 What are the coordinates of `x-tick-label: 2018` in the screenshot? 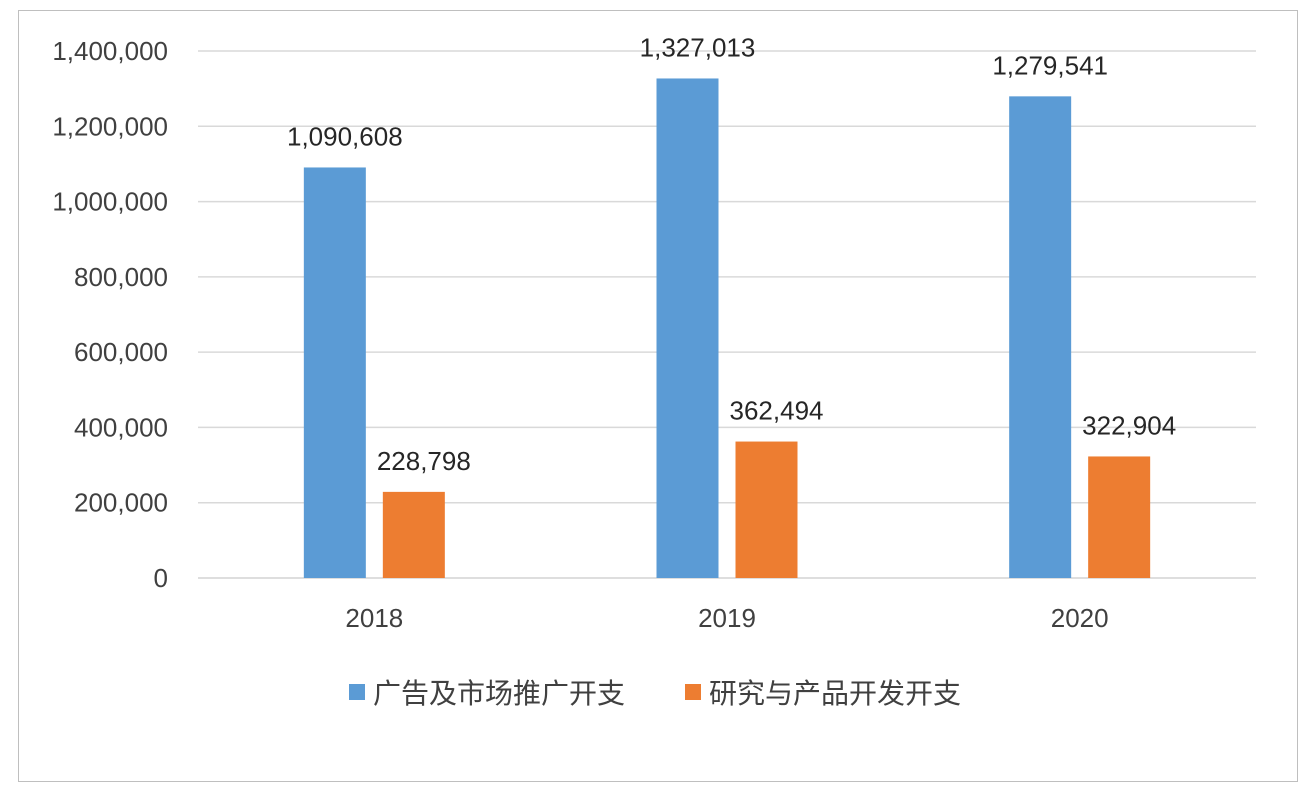 It's located at (374, 618).